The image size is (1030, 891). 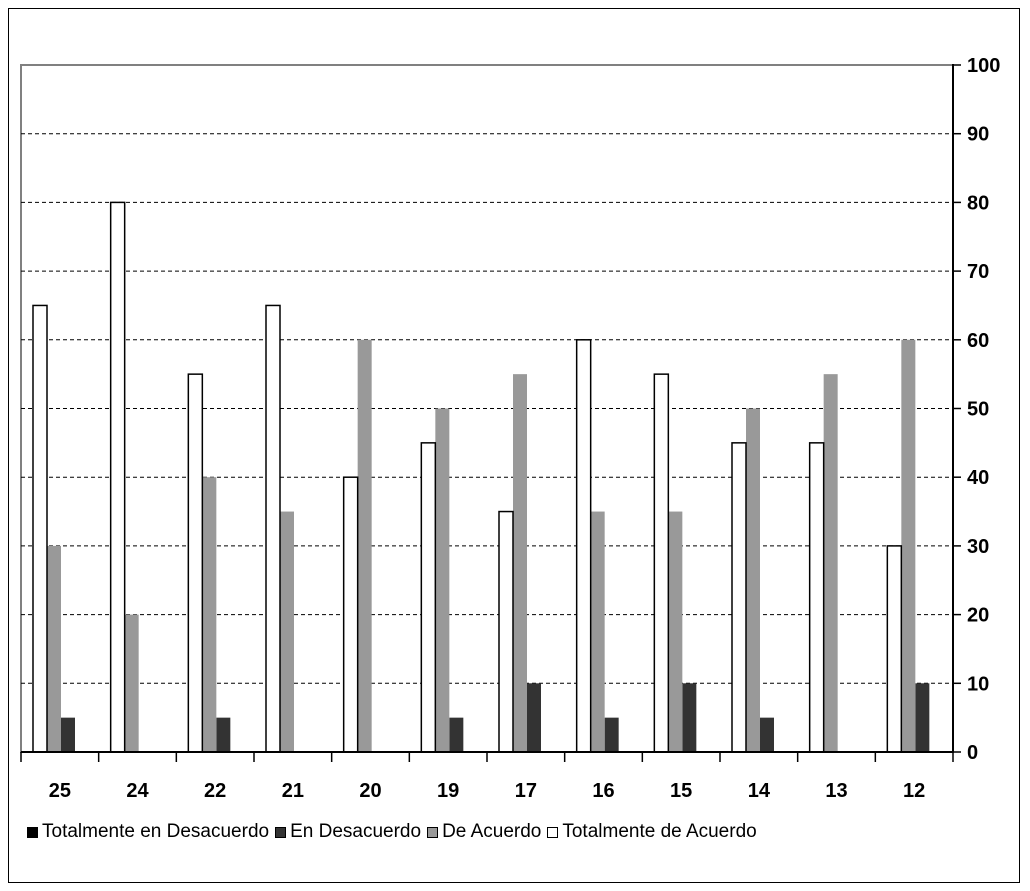 I want to click on x-tick-label: 16, so click(x=603, y=791).